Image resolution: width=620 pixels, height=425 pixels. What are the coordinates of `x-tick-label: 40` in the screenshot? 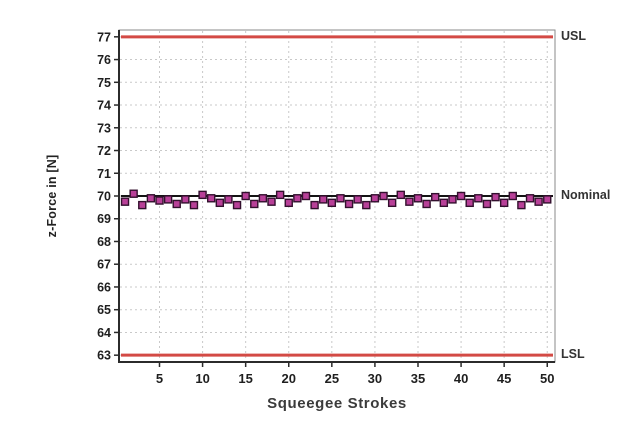 It's located at (461, 378).